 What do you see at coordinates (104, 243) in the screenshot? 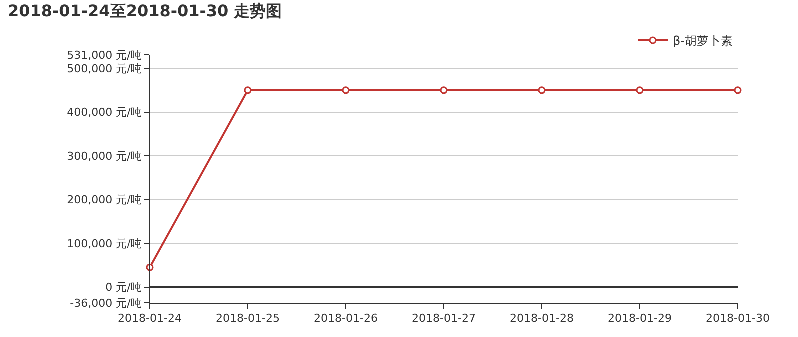
I see `y-tick-label: 100,000 元/吨` at bounding box center [104, 243].